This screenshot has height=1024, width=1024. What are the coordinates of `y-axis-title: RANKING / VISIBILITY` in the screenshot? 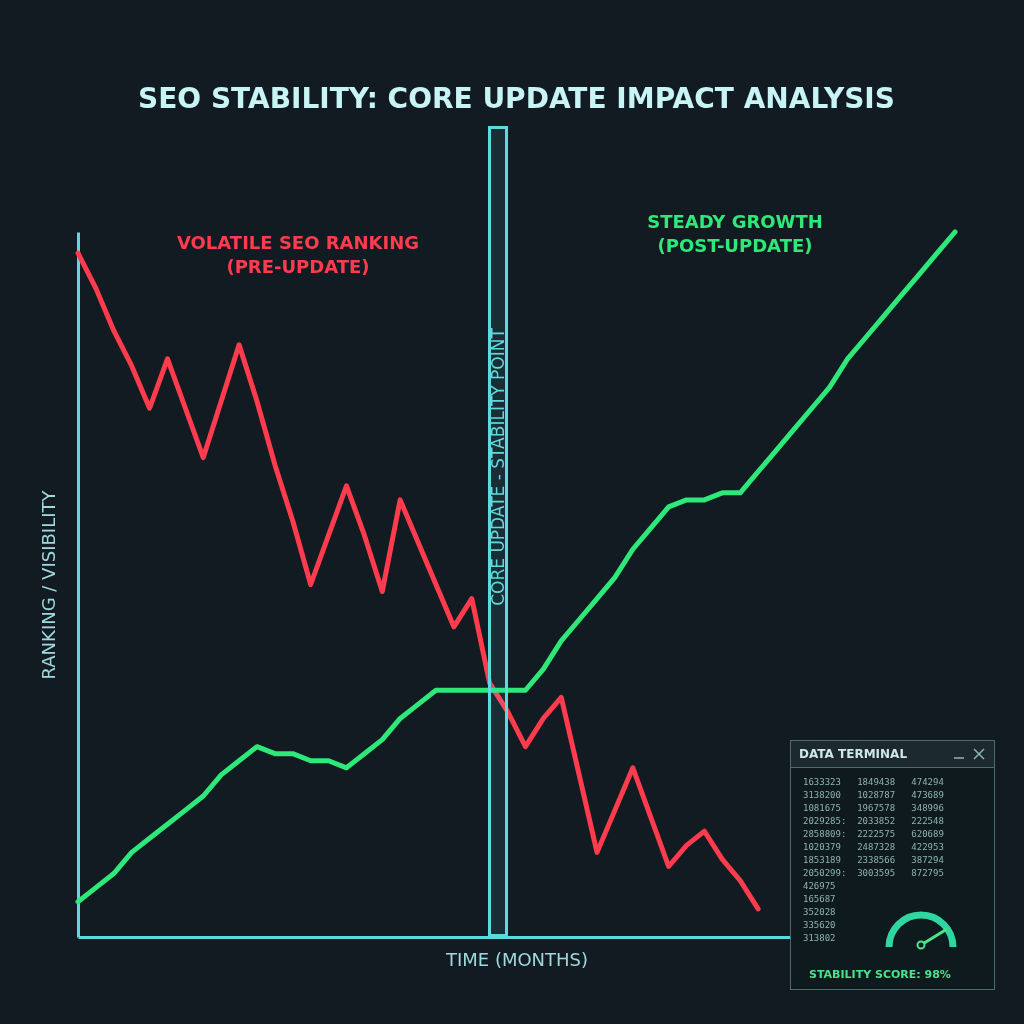 It's located at (48, 584).